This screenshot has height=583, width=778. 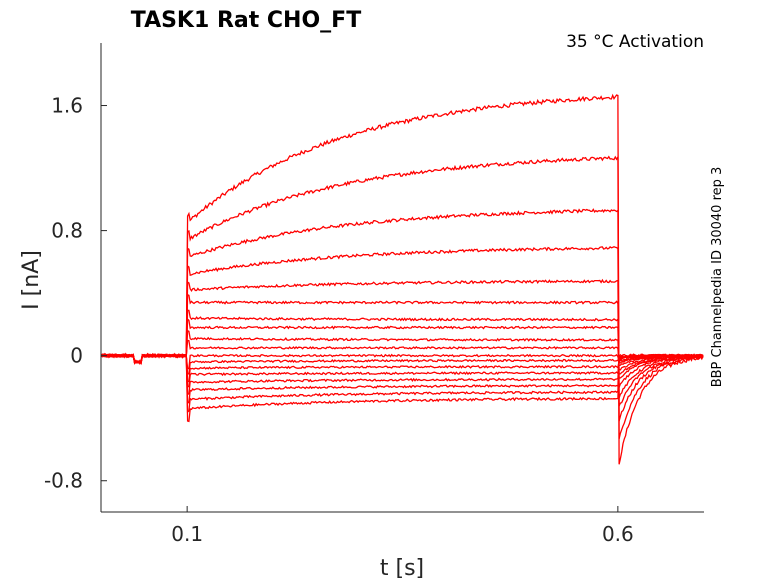 What do you see at coordinates (717, 277) in the screenshot?
I see `side-label: BBP Channelpedia ID 30040 rep 3` at bounding box center [717, 277].